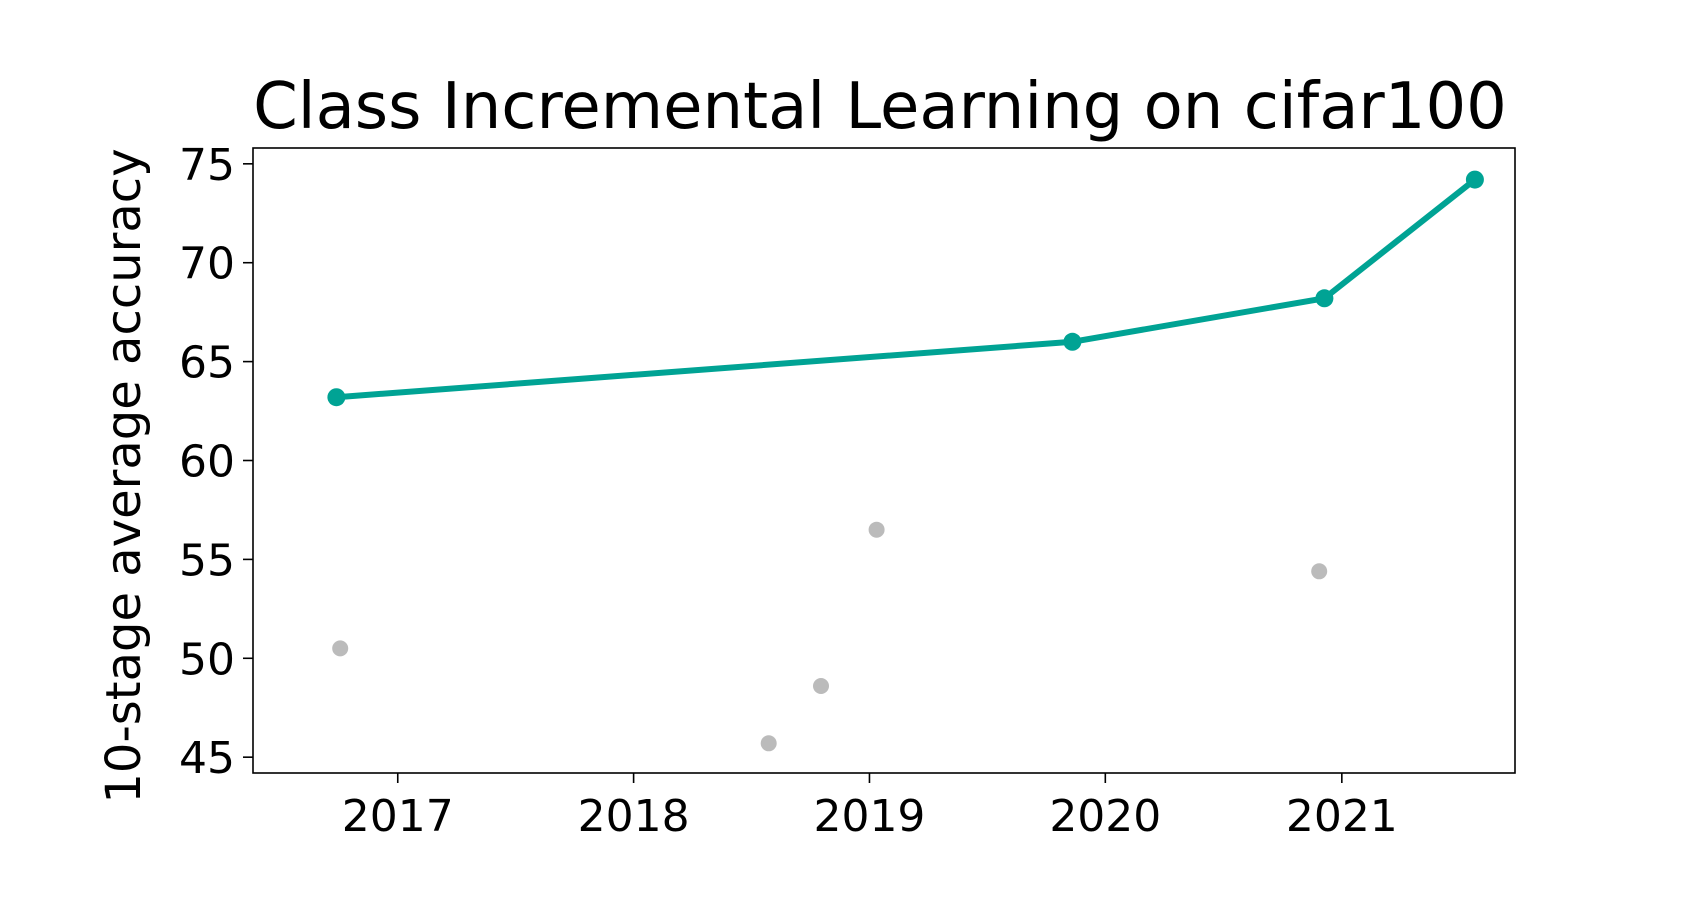 This screenshot has width=1700, height=900. What do you see at coordinates (124, 475) in the screenshot?
I see `y-axis-label: 10-stage average accuracy` at bounding box center [124, 475].